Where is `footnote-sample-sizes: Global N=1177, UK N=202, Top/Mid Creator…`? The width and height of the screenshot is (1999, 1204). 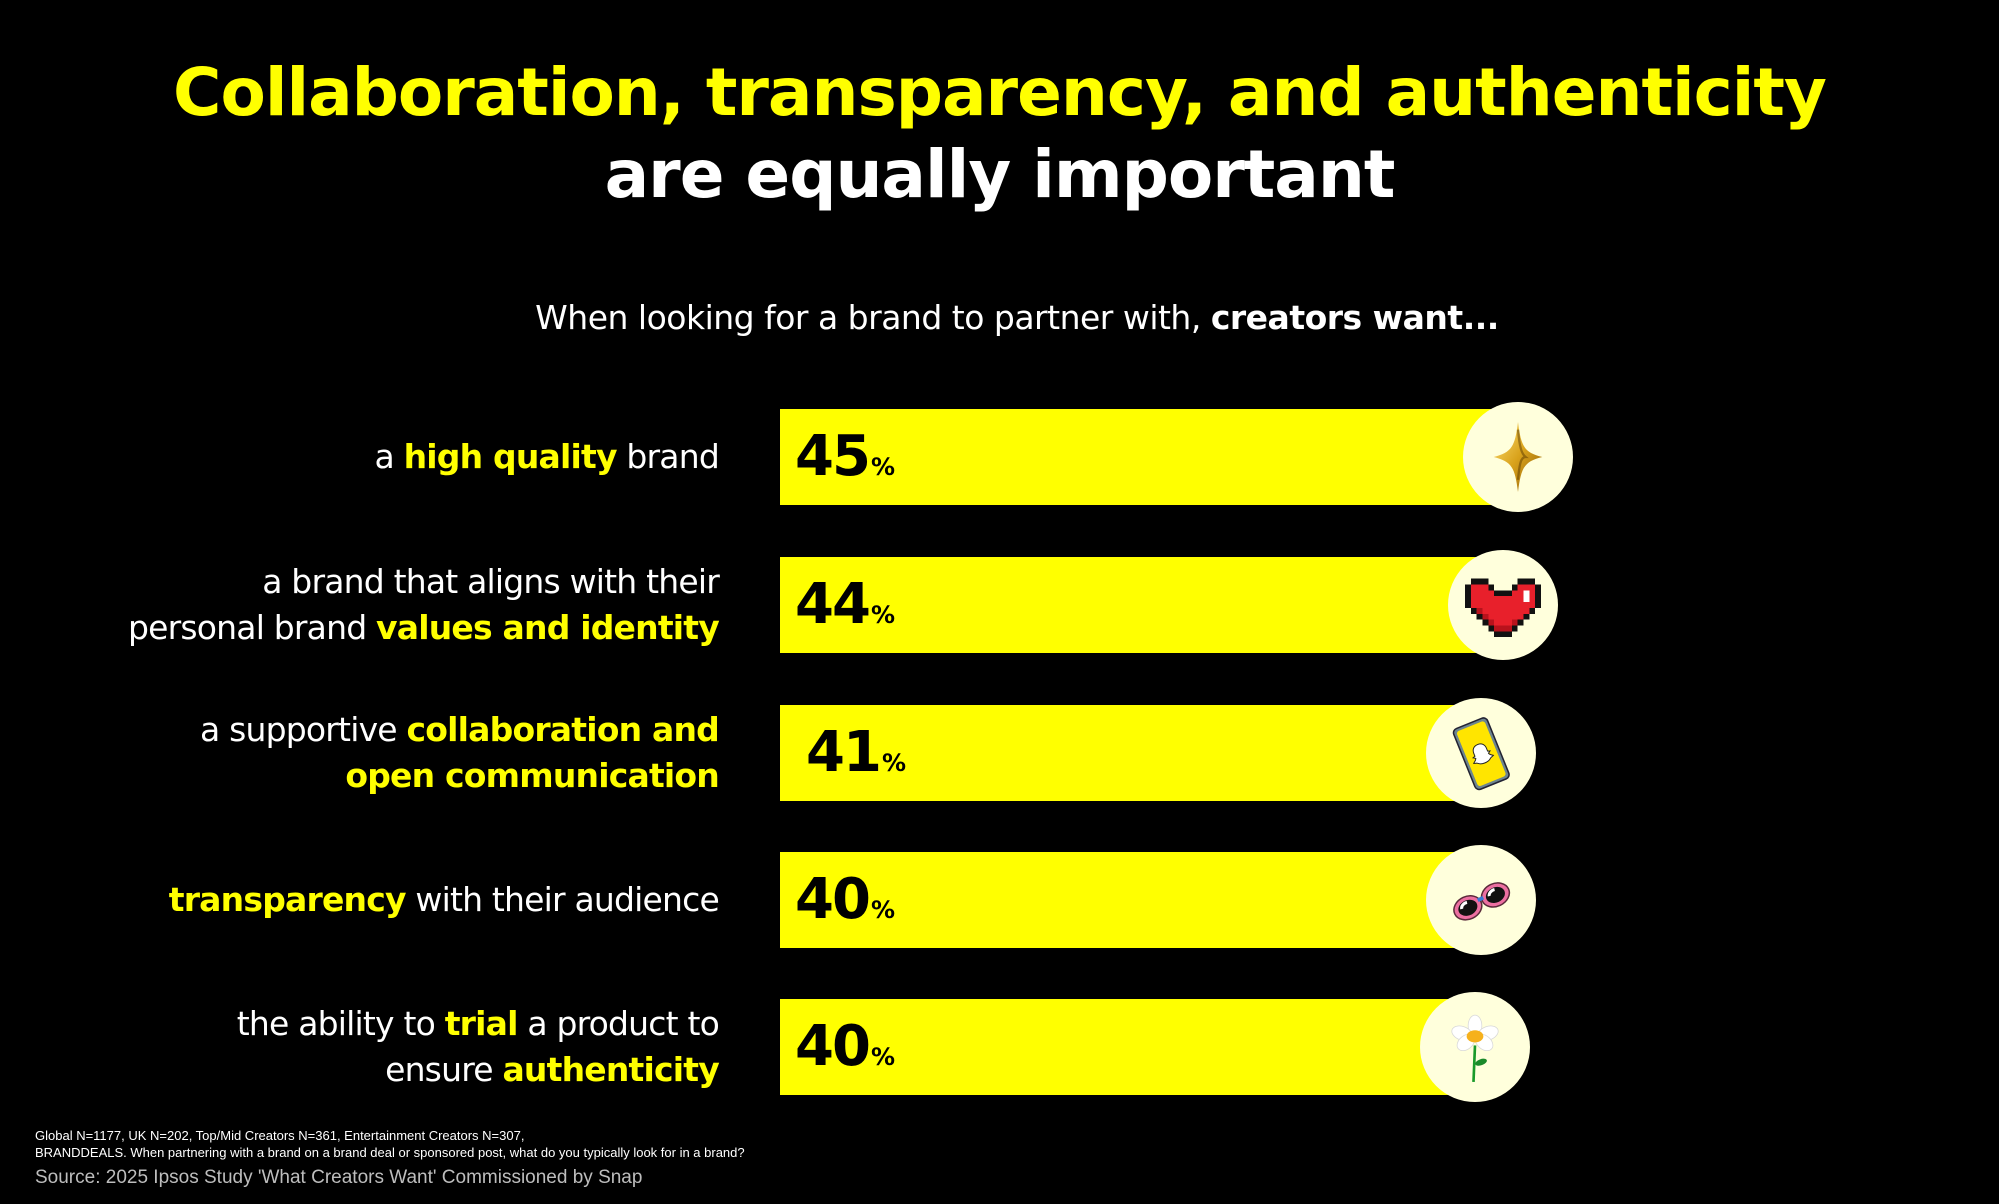
footnote-sample-sizes: Global N=1177, UK N=202, Top/Mid Creator… is located at coordinates (280, 1135).